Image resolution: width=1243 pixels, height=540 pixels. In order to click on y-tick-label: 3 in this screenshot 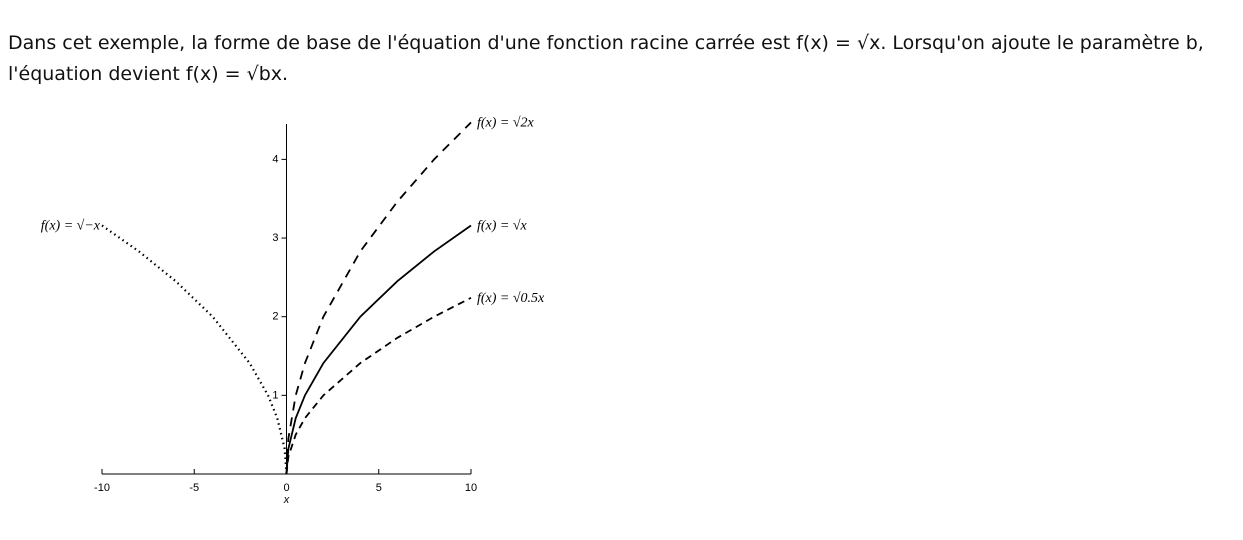, I will do `click(275, 238)`.